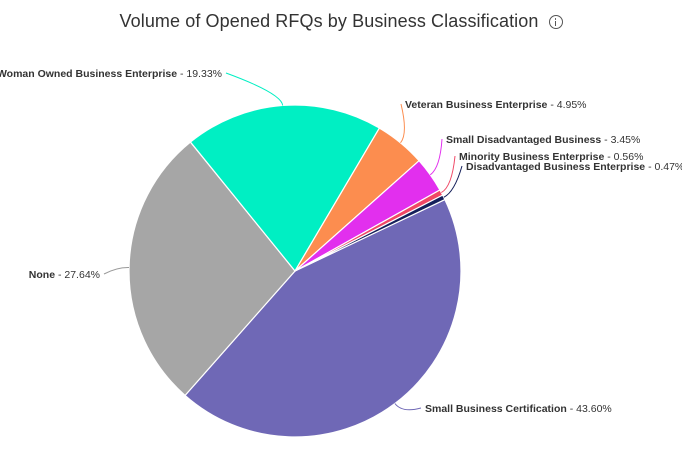 The width and height of the screenshot is (682, 465). I want to click on slice-label-small-business-certification: Small Business Certification - 43.60%, so click(518, 409).